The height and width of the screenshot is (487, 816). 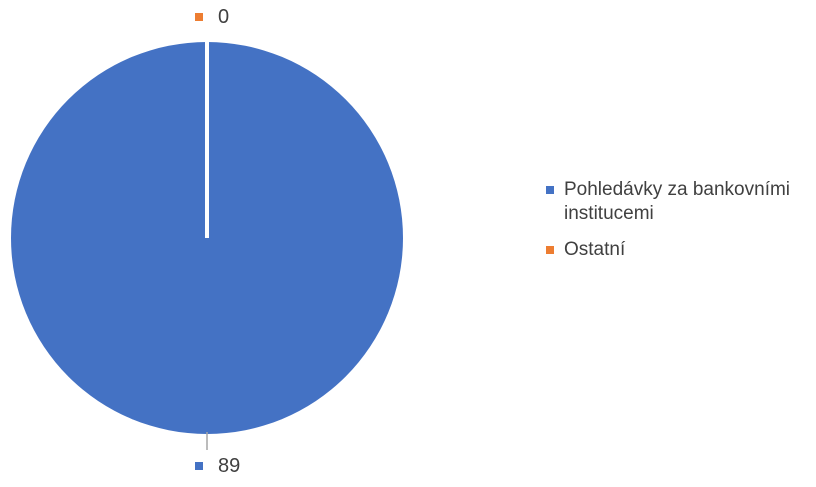 I want to click on legend-item-pohledavky: Pohledávky za bankovními institucemi, so click(x=680, y=202).